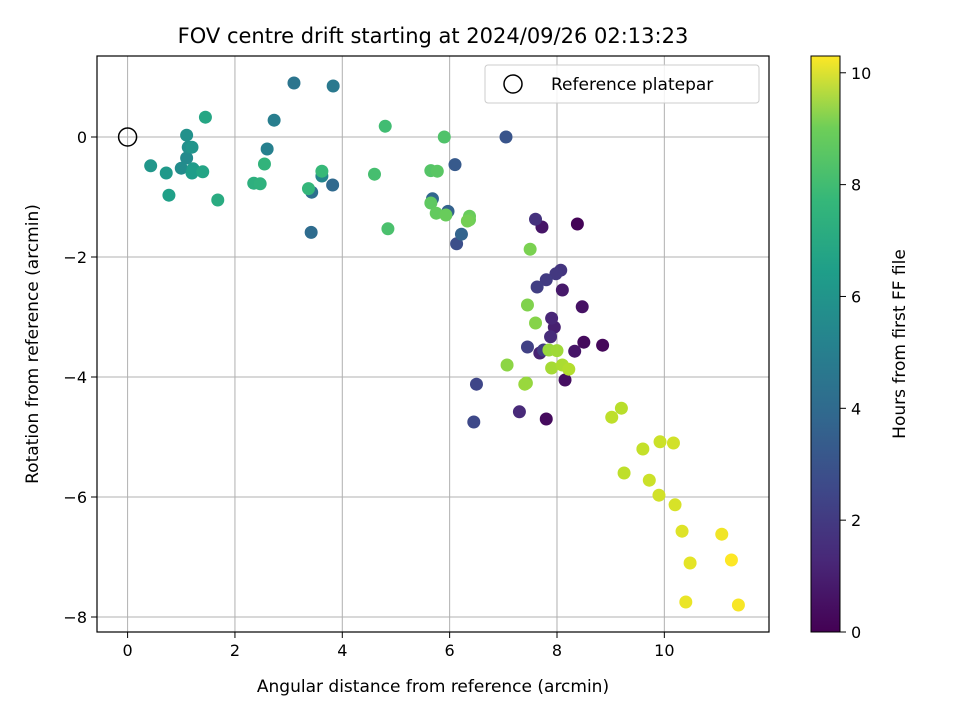 The width and height of the screenshot is (960, 720). Describe the element at coordinates (557, 650) in the screenshot. I see `x-tick-label: 8` at that location.